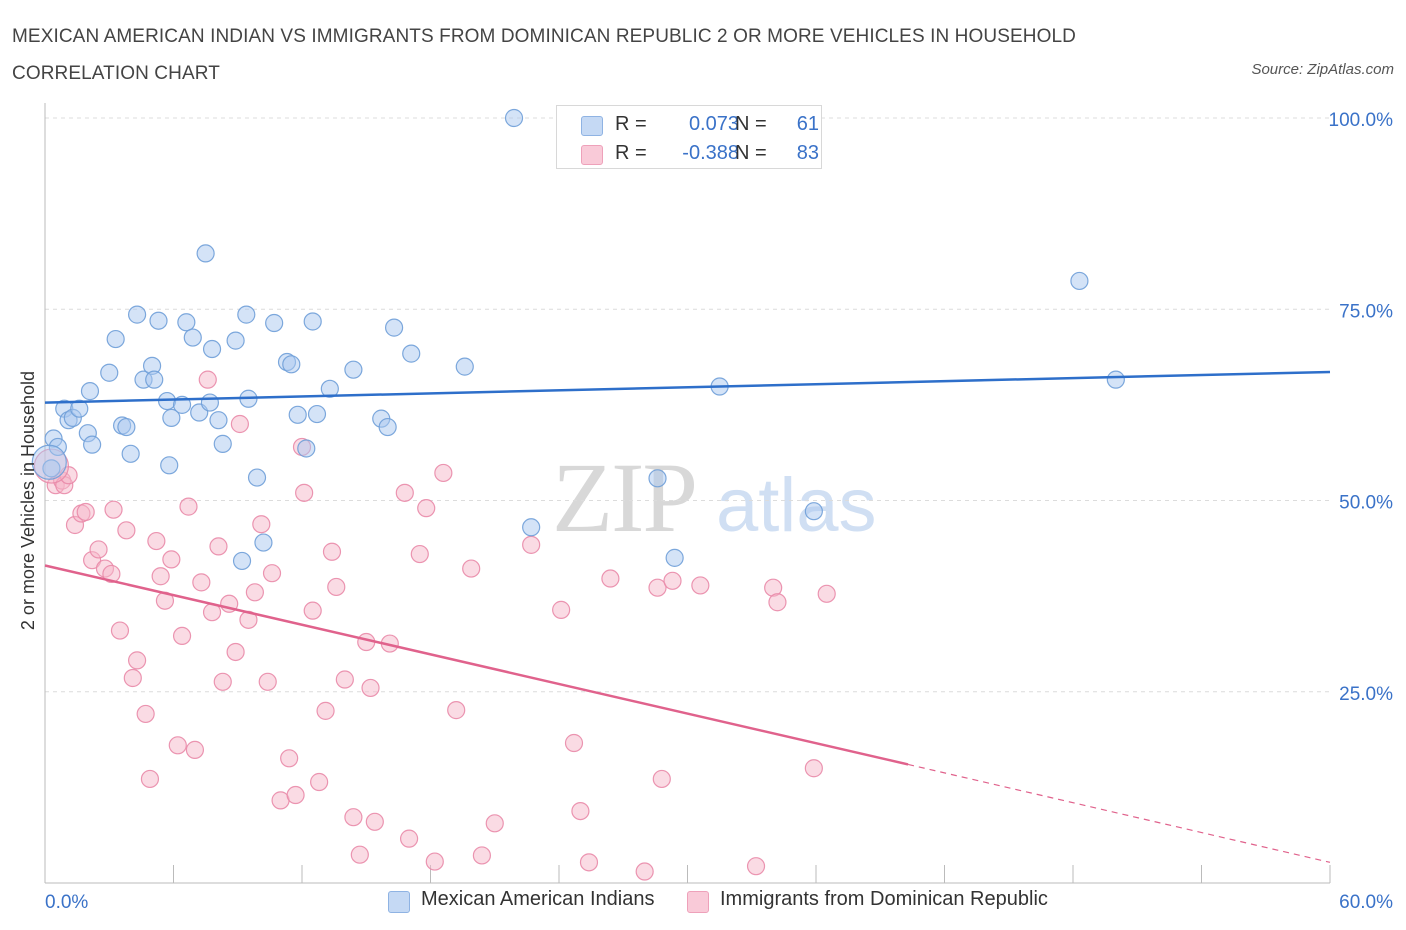 This screenshot has height=930, width=1406. What do you see at coordinates (1366, 311) in the screenshot?
I see `y-tick-label: 75.0%` at bounding box center [1366, 311].